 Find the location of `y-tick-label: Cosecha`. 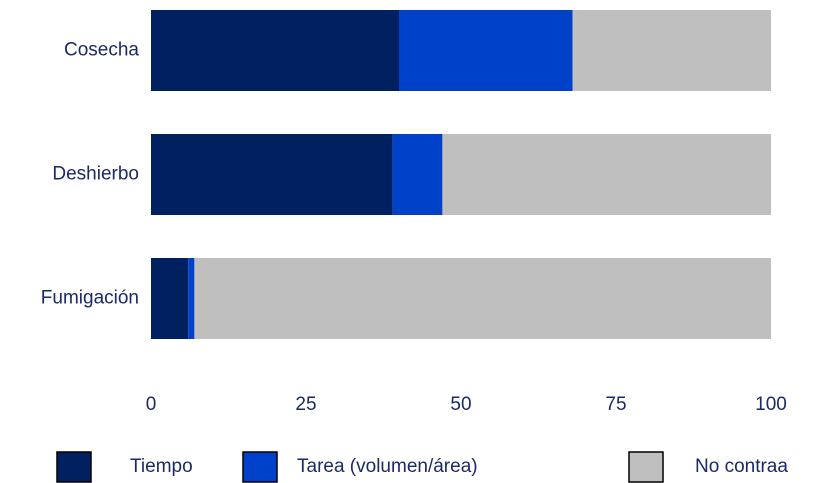

y-tick-label: Cosecha is located at coordinates (101, 50).